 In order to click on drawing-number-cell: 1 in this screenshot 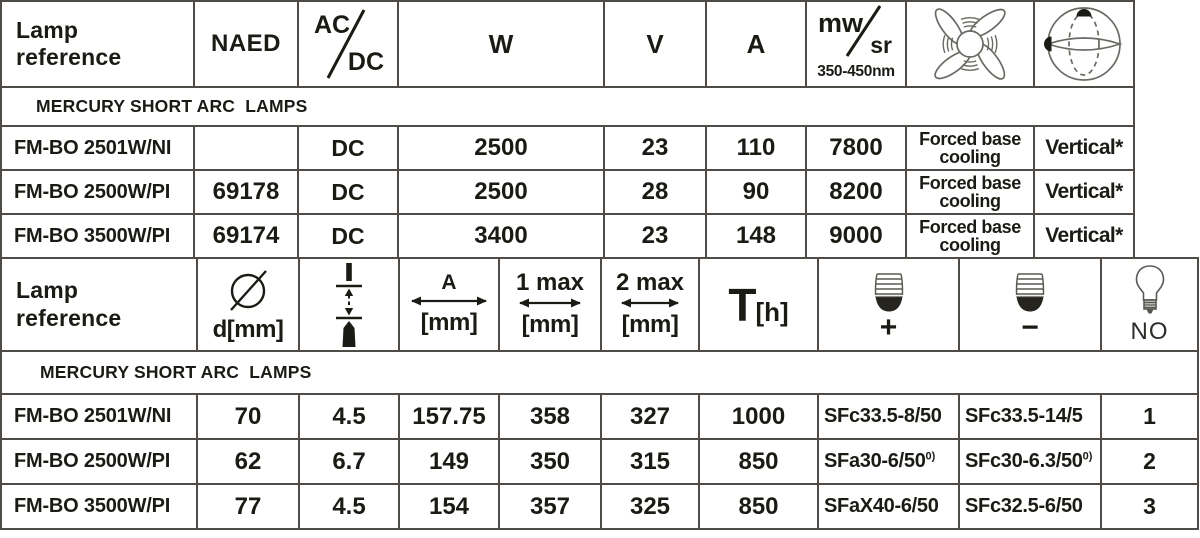, I will do `click(1149, 416)`.